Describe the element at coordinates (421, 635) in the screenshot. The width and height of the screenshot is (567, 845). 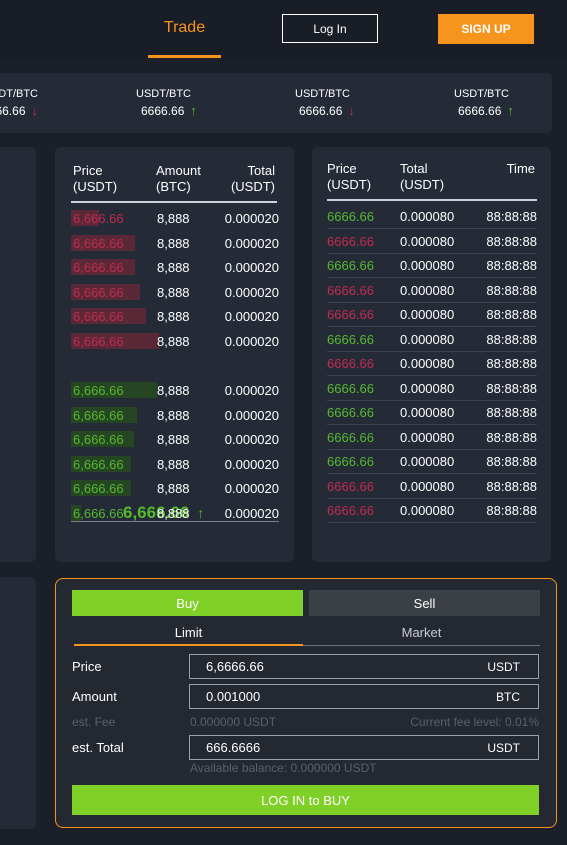
I see `tab-market: Market` at that location.